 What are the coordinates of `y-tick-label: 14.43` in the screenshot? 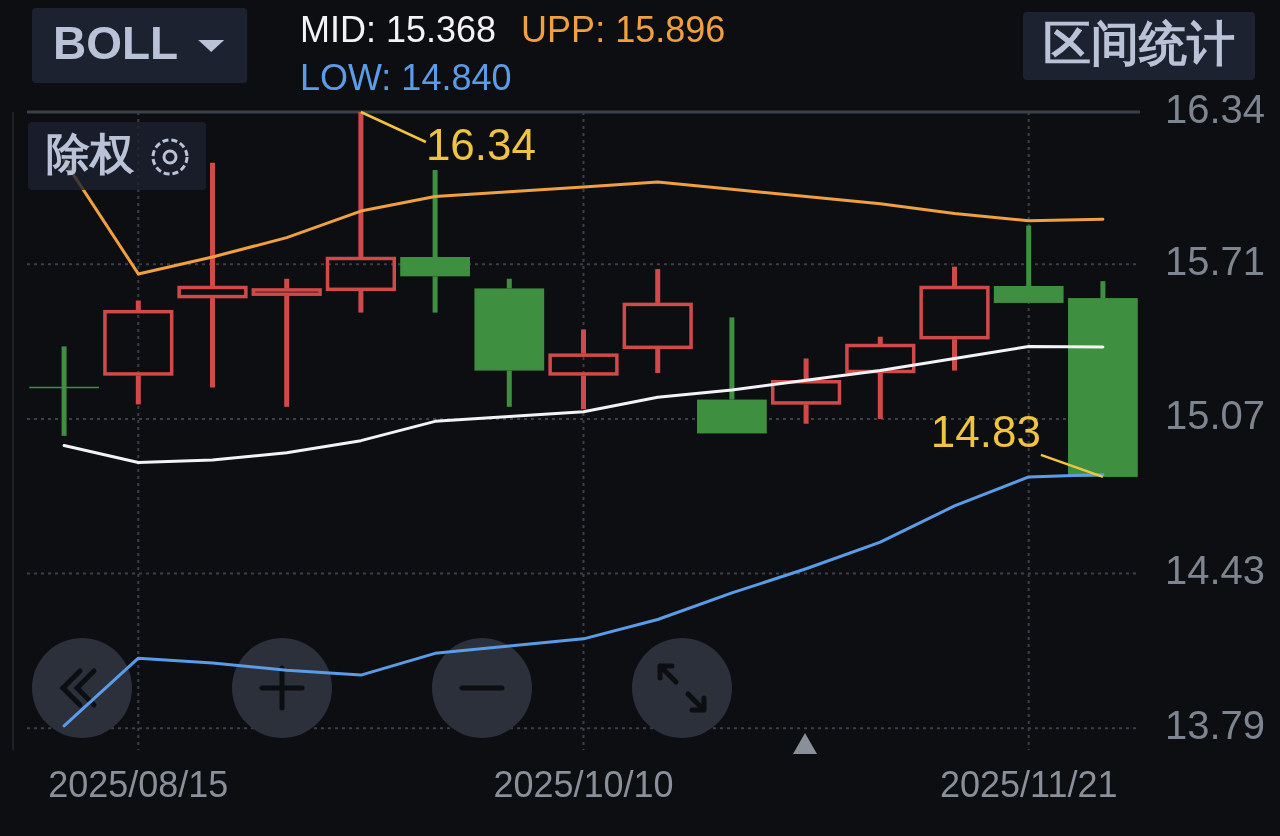 It's located at (1214, 570).